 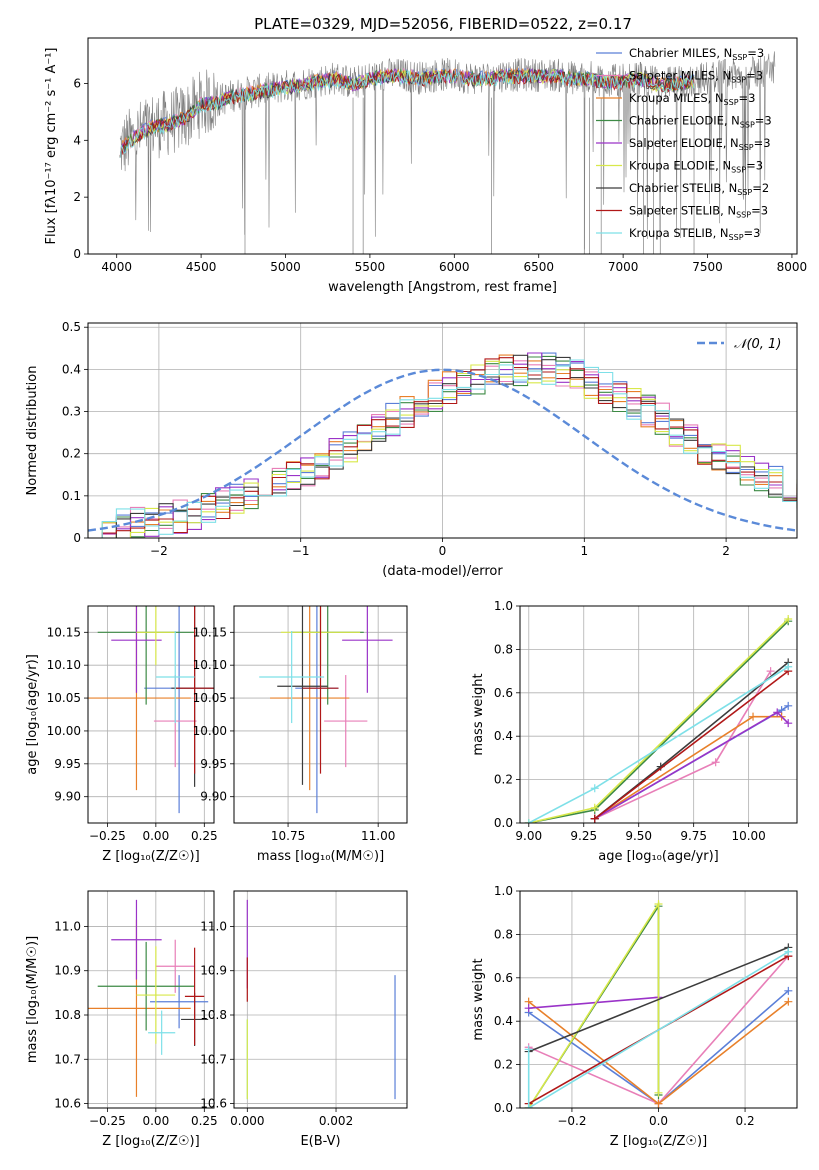 I want to click on y-tick-label: 6, so click(x=77, y=83).